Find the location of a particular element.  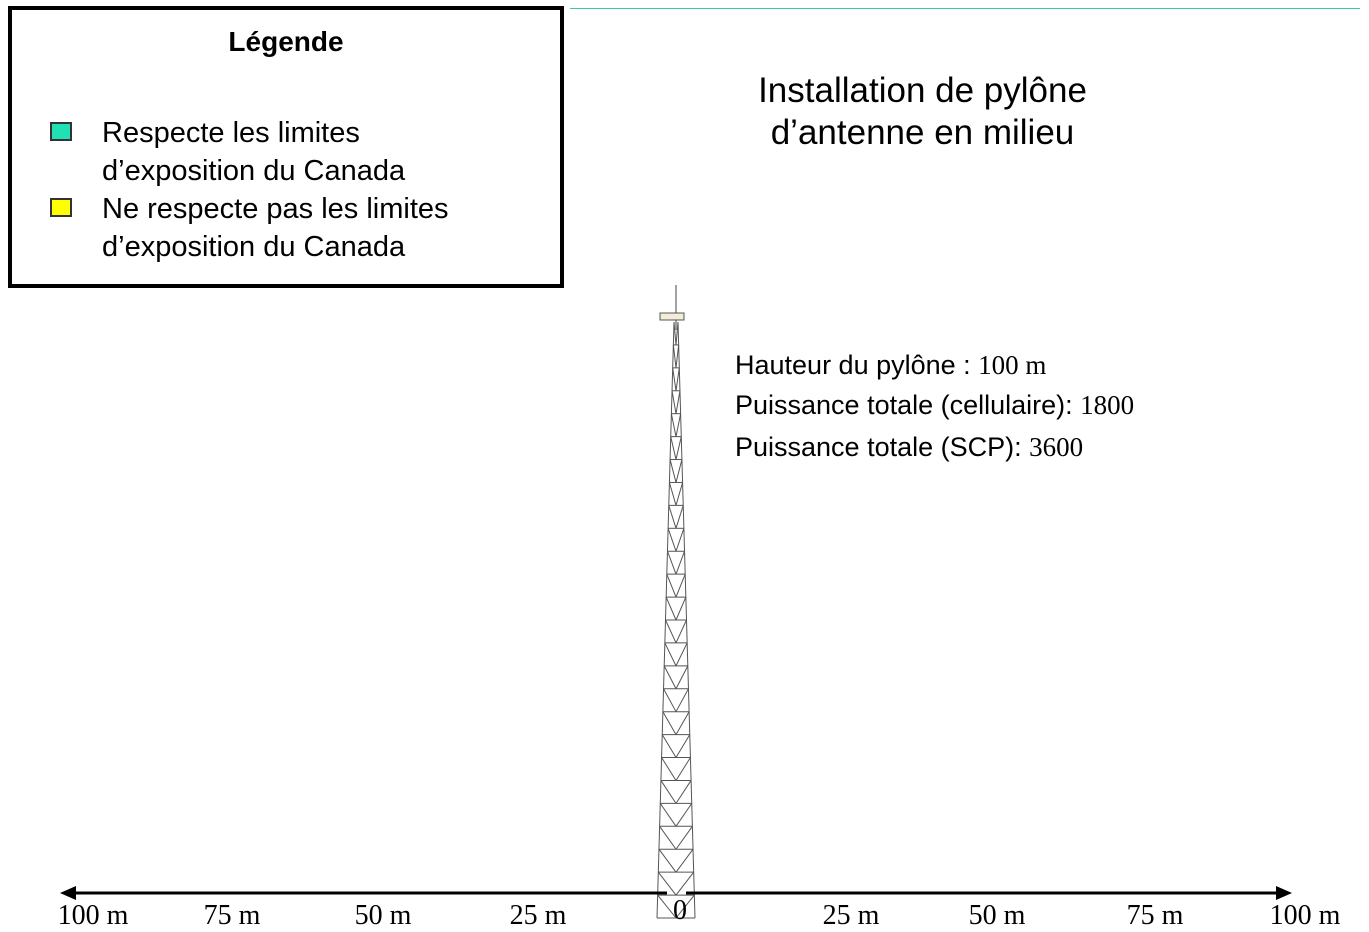

info-power-cellular-label: Puissance totale (cellulaire): is located at coordinates (908, 405).